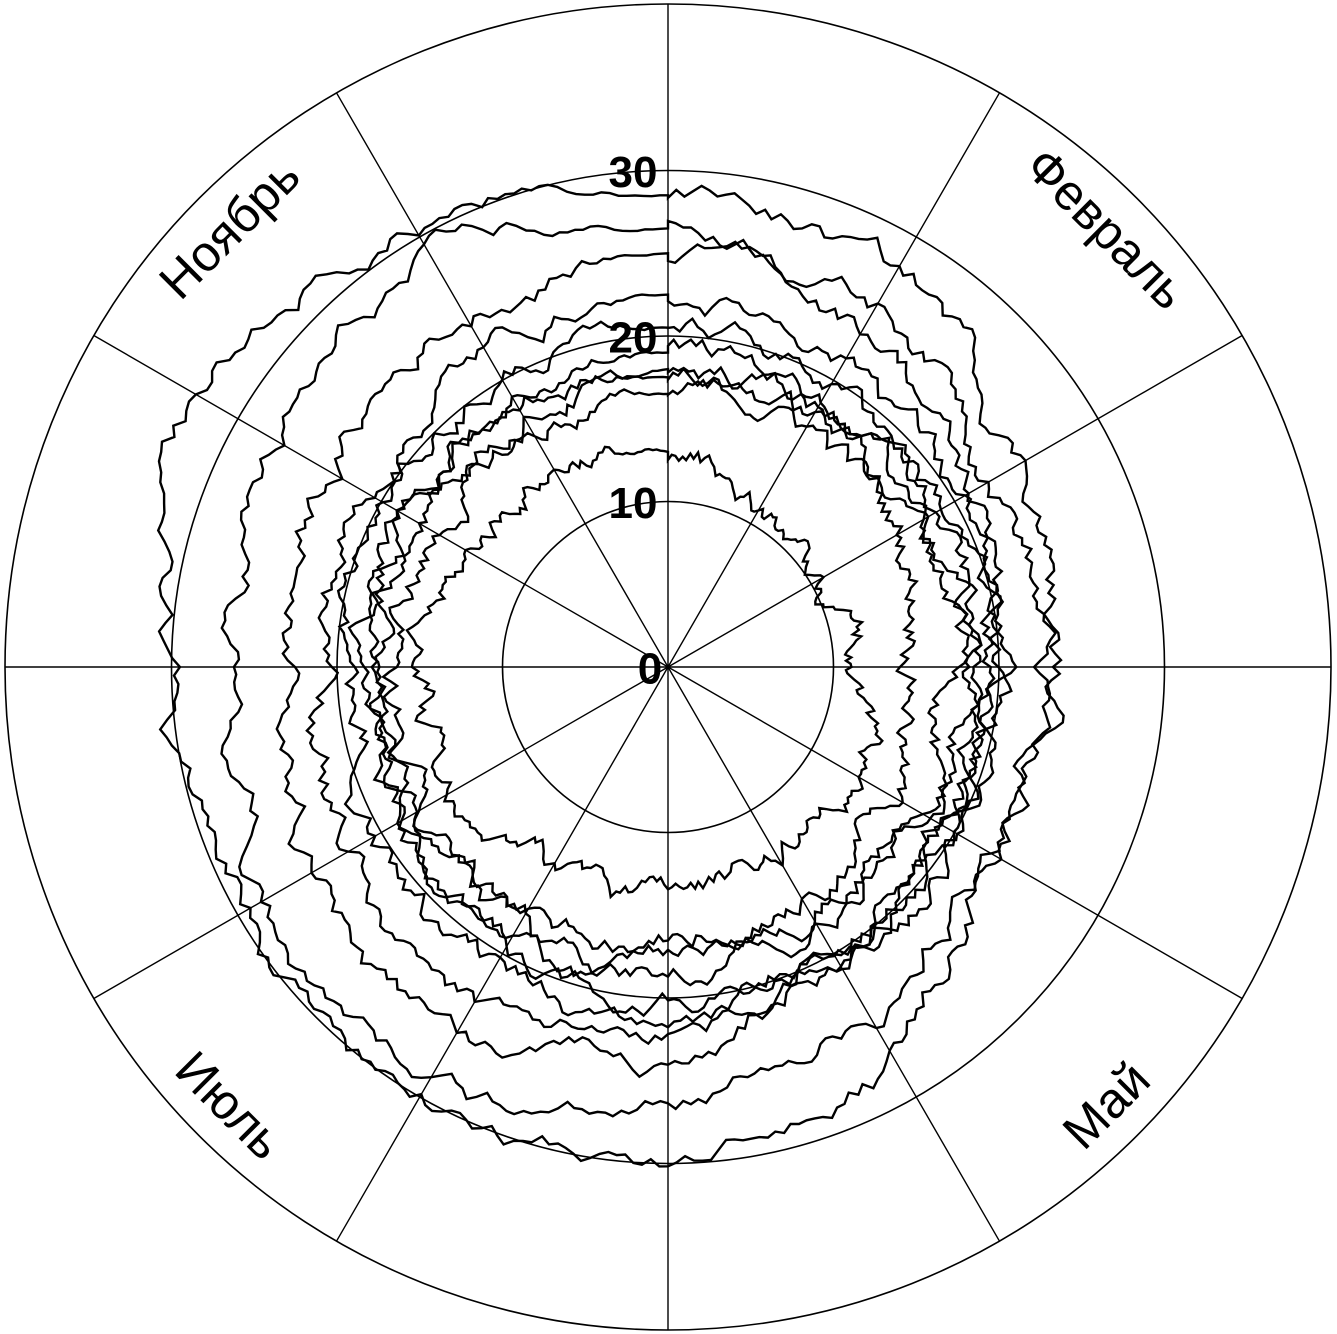  I want to click on month-label: Май, so click(1106, 1105).